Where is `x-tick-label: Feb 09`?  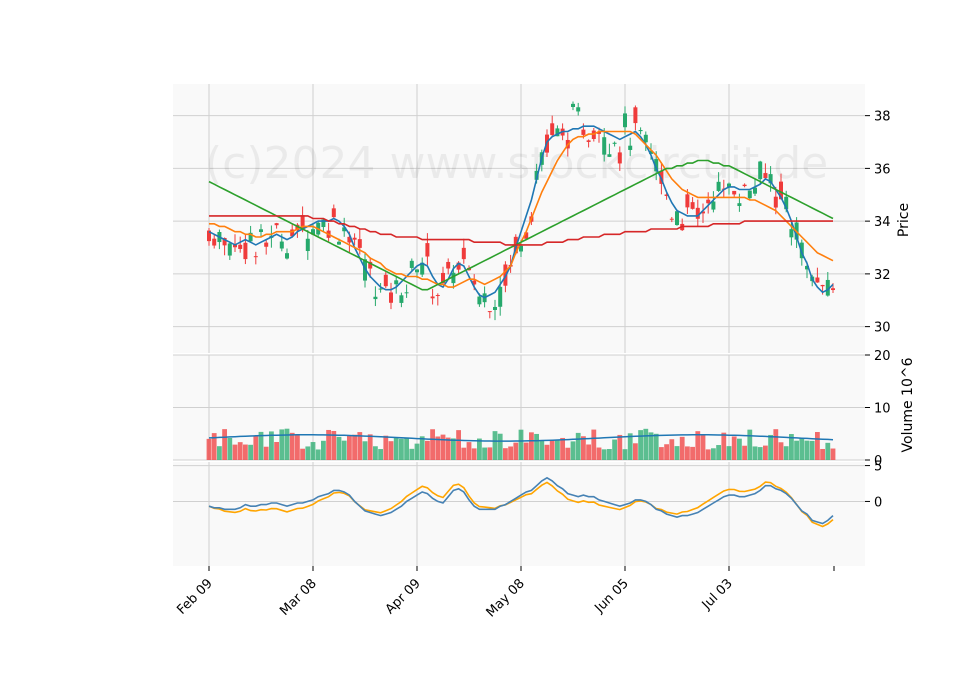 x-tick-label: Feb 09 is located at coordinates (195, 597).